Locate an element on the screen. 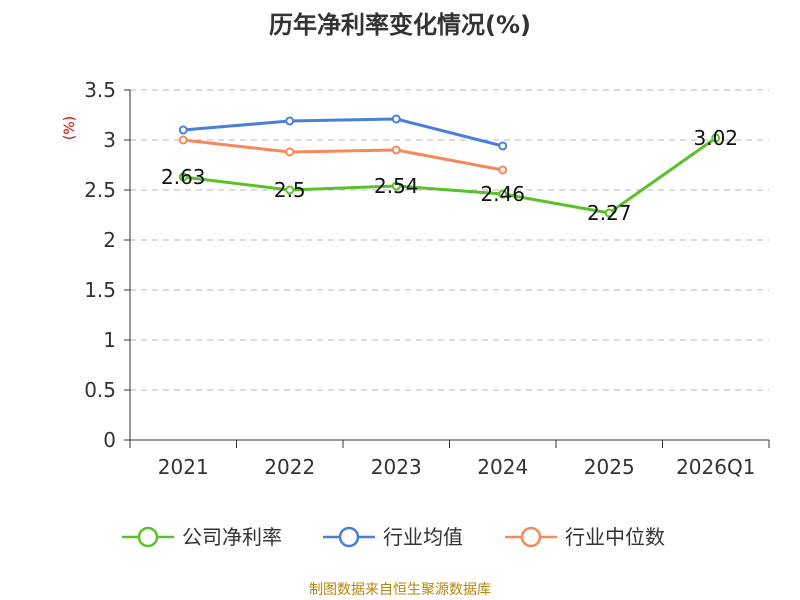  data-label: 2.27 is located at coordinates (609, 213).